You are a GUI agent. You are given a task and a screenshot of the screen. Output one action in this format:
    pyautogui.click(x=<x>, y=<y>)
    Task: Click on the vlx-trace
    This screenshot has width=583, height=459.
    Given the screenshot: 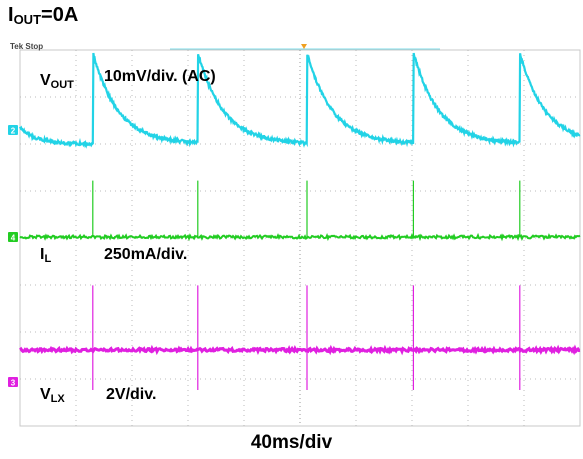 What is the action you would take?
    pyautogui.click(x=300, y=350)
    